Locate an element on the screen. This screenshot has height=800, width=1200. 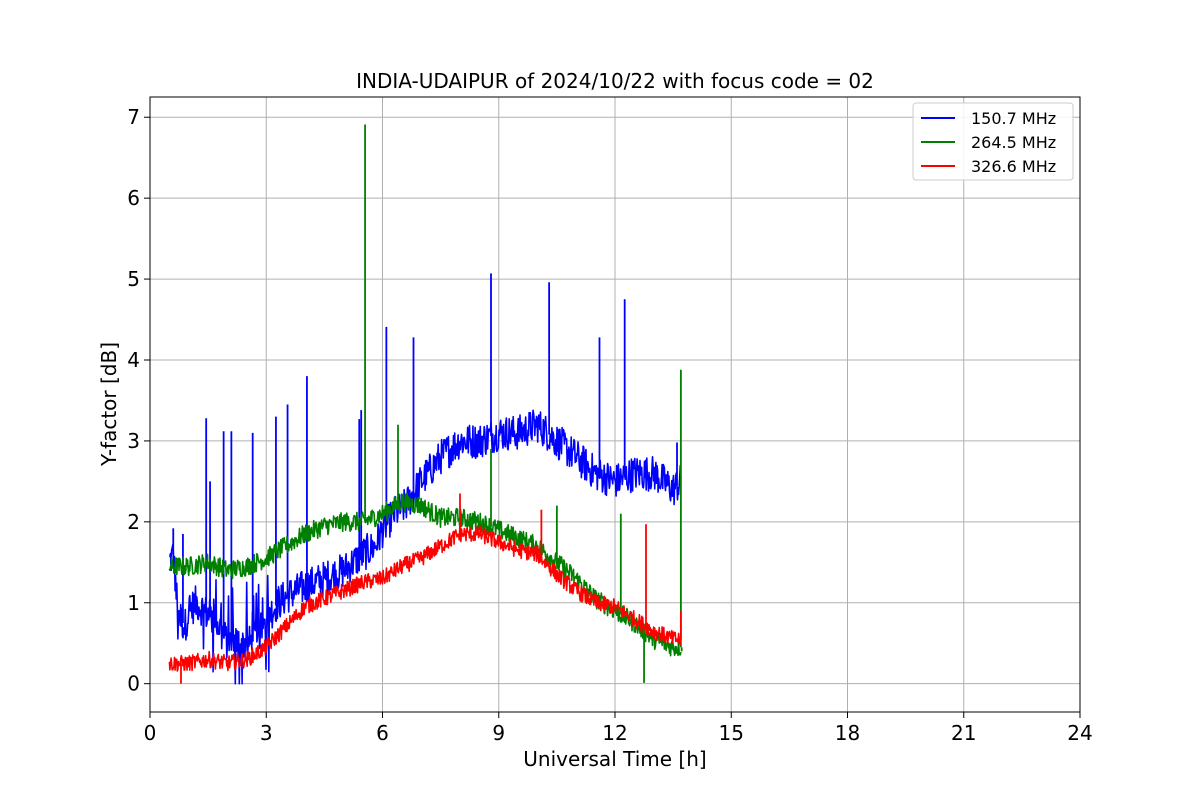
x-axis-label: Universal Time [h] is located at coordinates (614, 759).